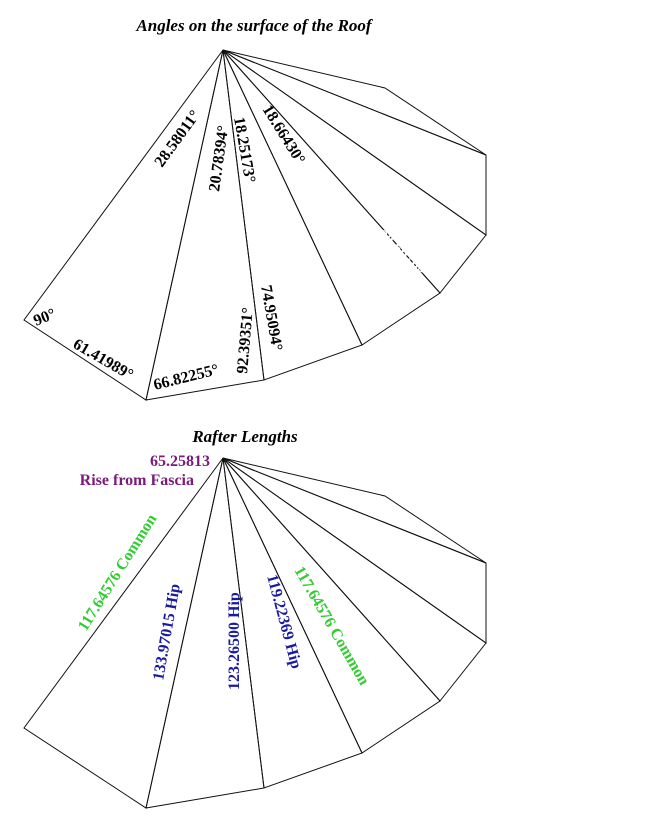 The width and height of the screenshot is (650, 830). I want to click on angles-title: Angles on the surface of the Roof, so click(254, 25).